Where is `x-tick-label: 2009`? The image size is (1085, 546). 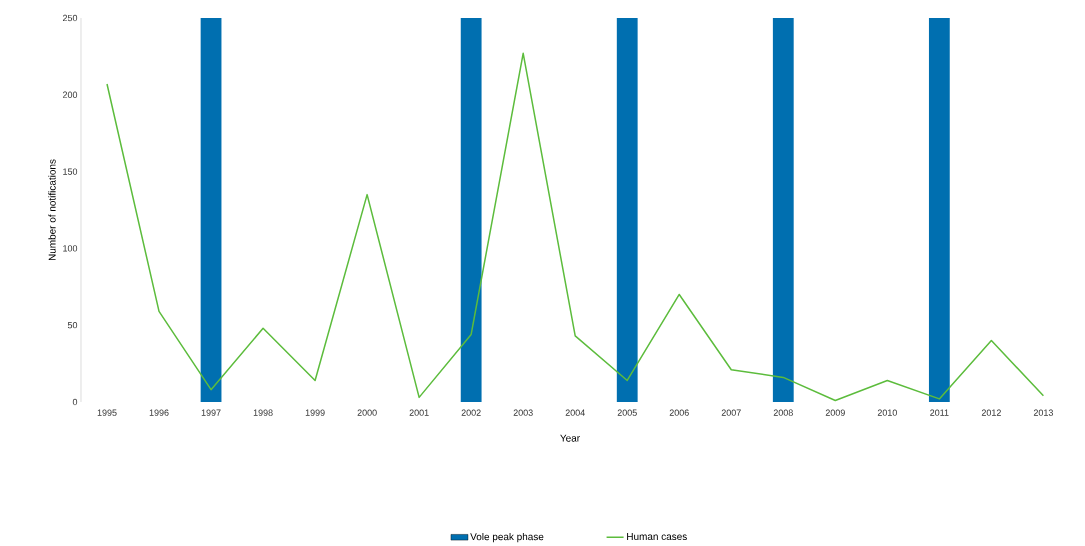 x-tick-label: 2009 is located at coordinates (835, 412).